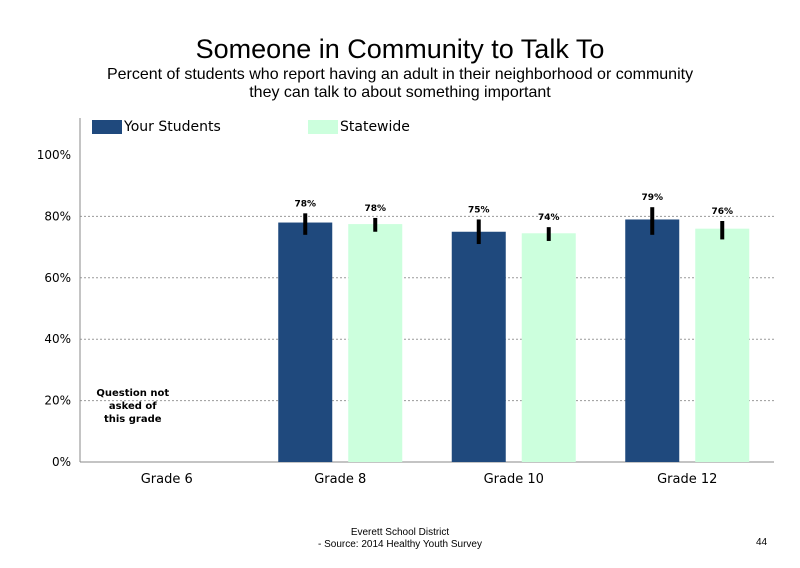 This screenshot has width=800, height=568. Describe the element at coordinates (323, 127) in the screenshot. I see `legend-swatch-statewide` at that location.